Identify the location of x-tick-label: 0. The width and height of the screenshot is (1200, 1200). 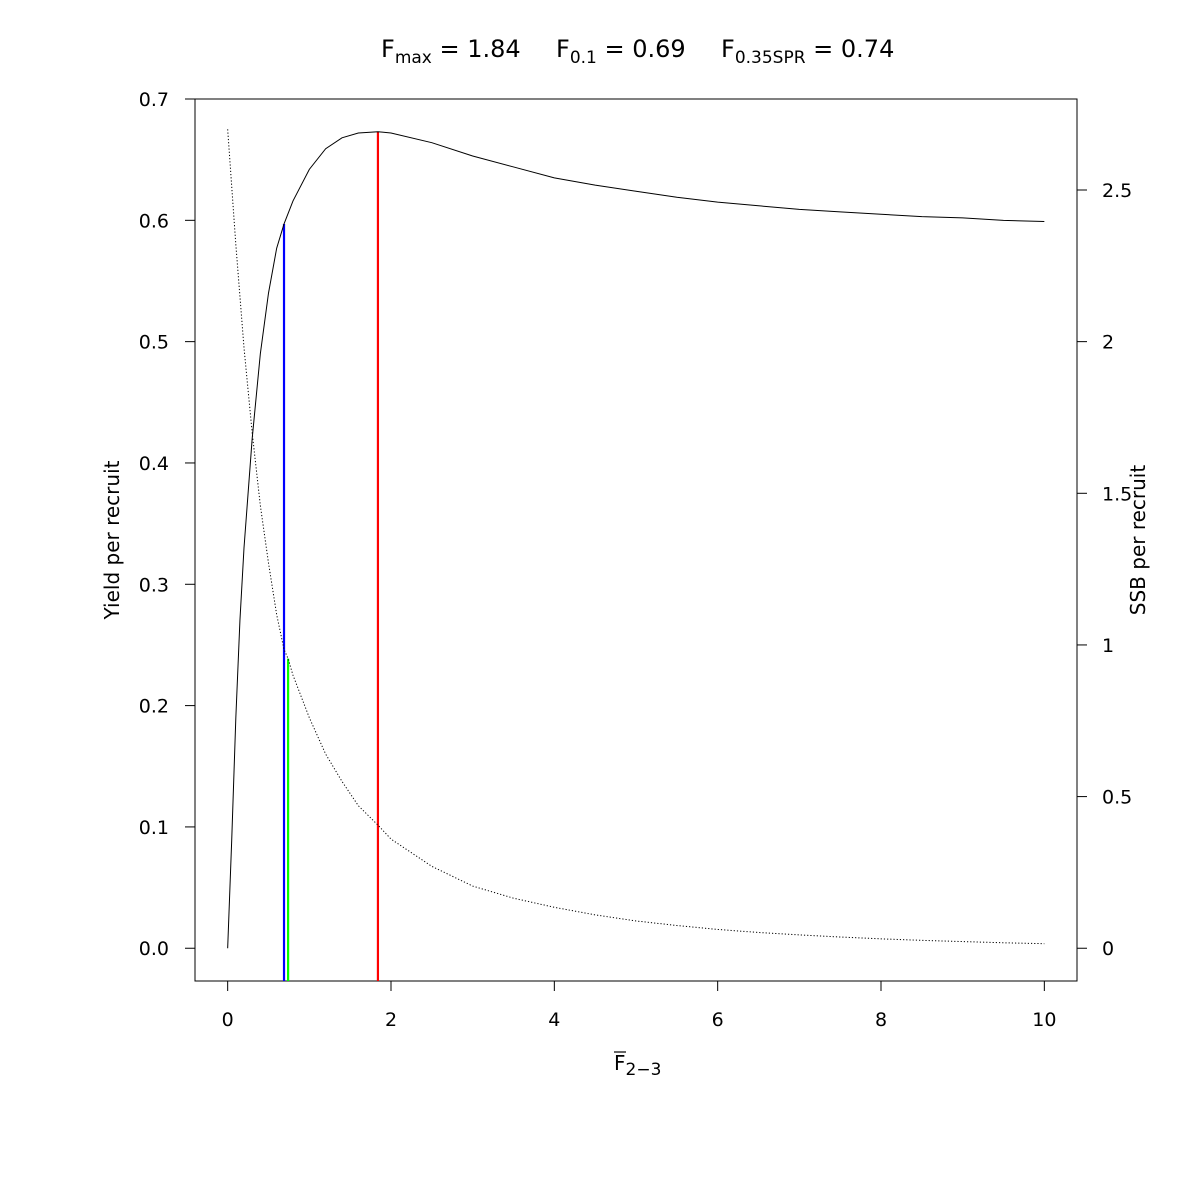
(228, 1020).